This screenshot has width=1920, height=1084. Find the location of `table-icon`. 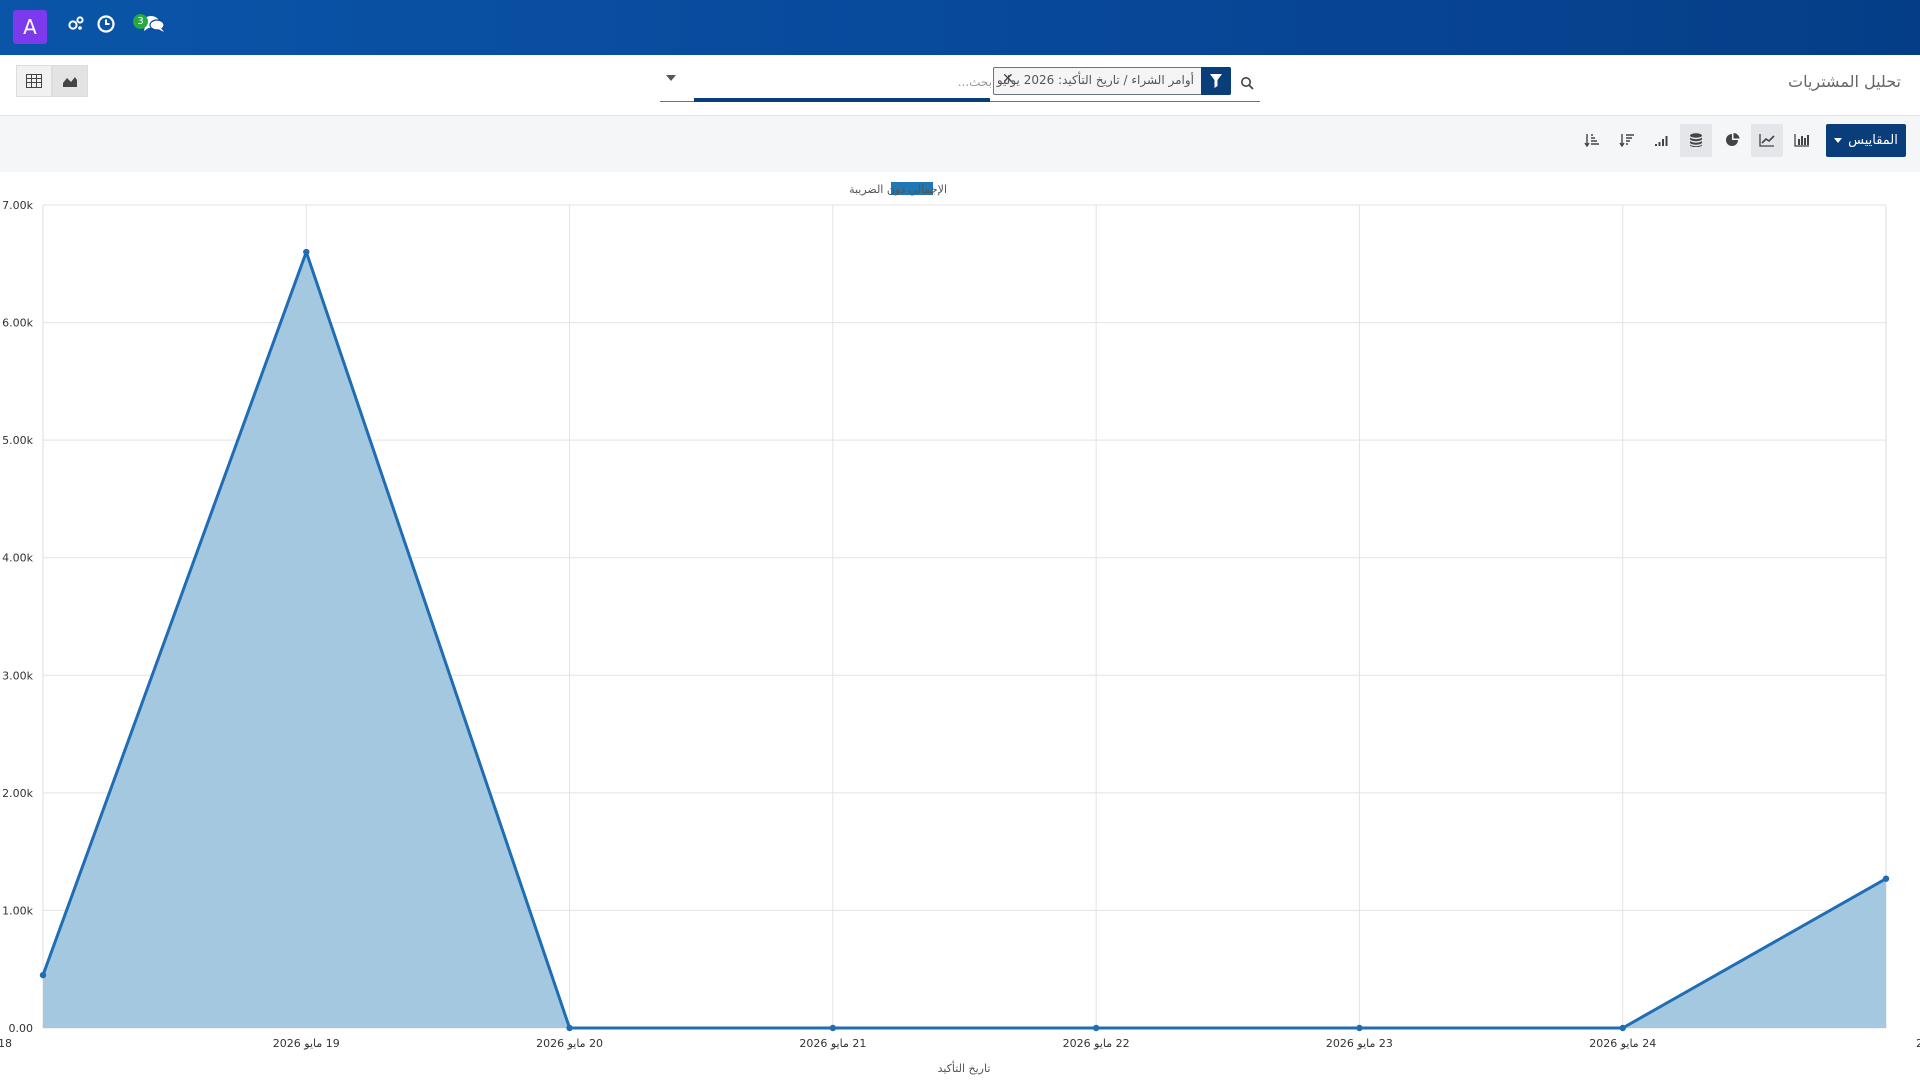

table-icon is located at coordinates (34, 81).